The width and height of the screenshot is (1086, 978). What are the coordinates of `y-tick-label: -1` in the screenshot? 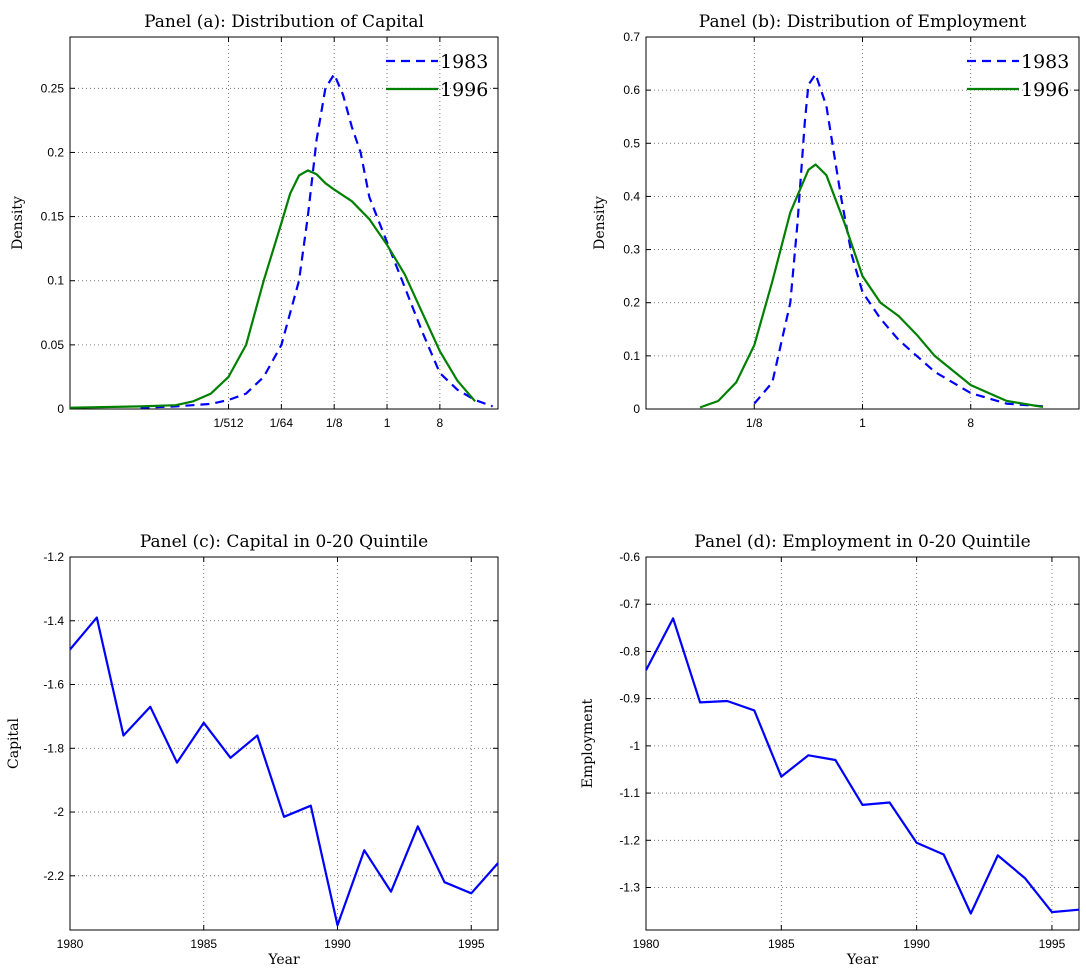 It's located at (634, 746).